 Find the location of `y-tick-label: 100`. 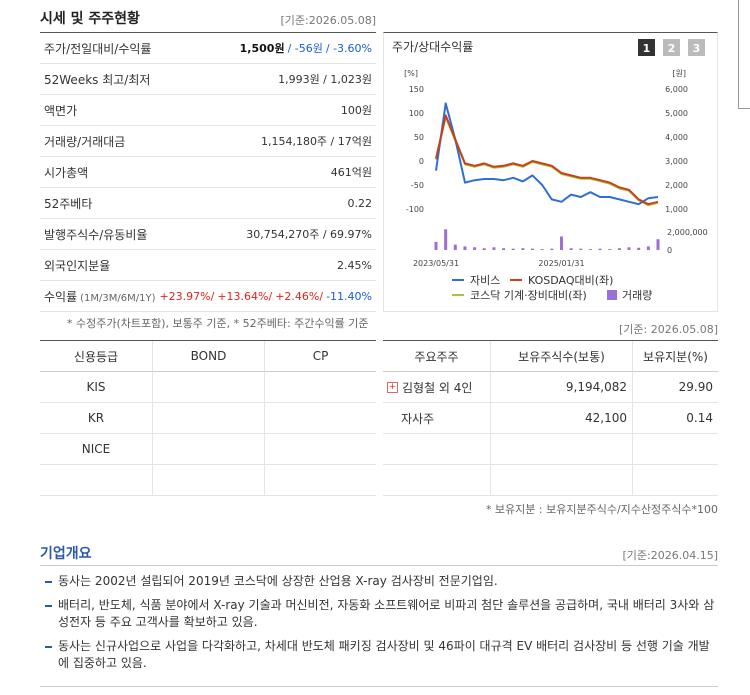

y-tick-label: 100 is located at coordinates (416, 113).